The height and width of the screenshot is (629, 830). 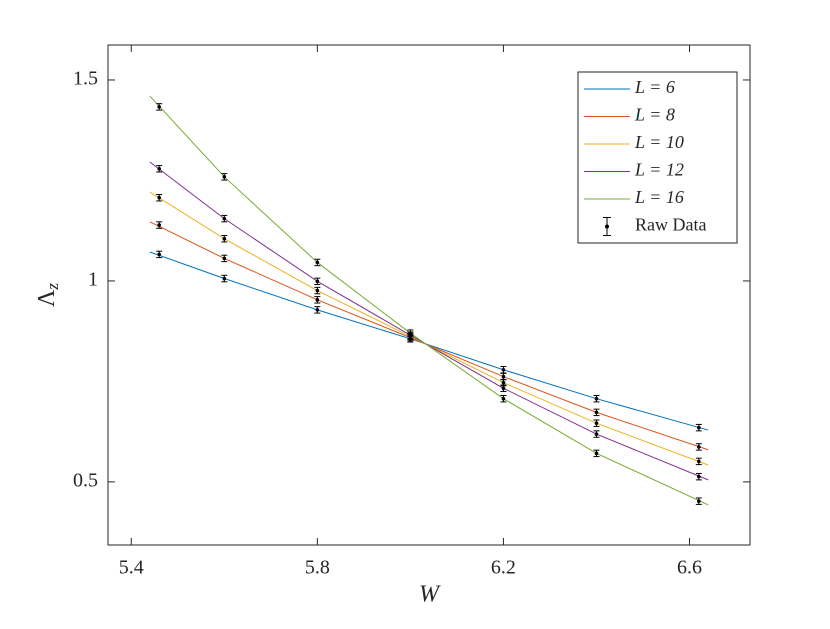 I want to click on legend-label: L = 8, so click(x=654, y=115).